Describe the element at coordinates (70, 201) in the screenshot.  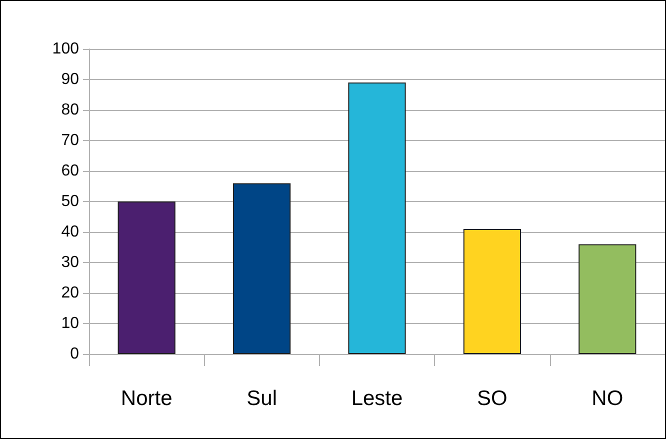
I see `y-tick-label: 50` at that location.